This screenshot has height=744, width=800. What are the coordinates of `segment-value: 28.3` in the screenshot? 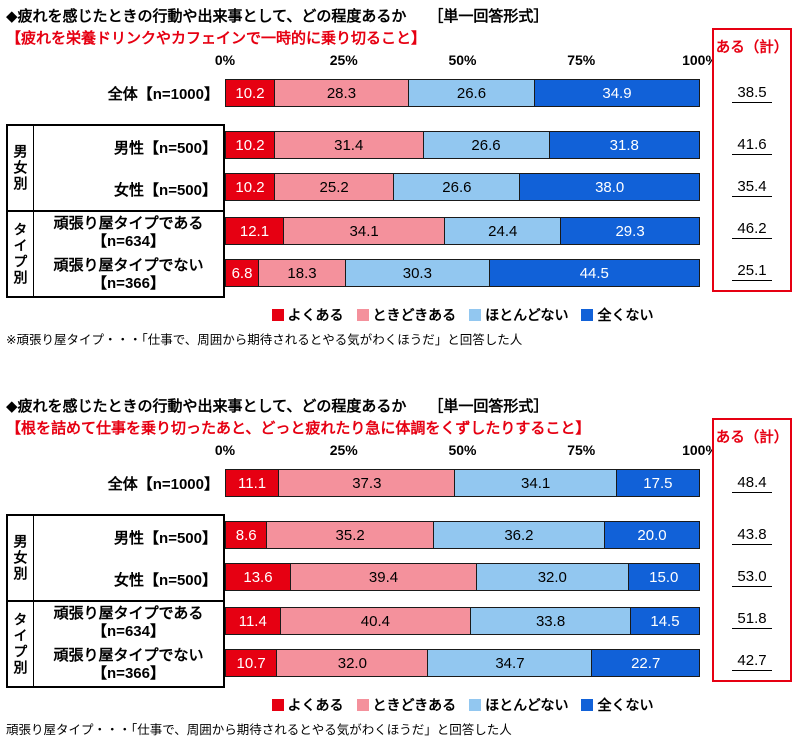 It's located at (341, 93).